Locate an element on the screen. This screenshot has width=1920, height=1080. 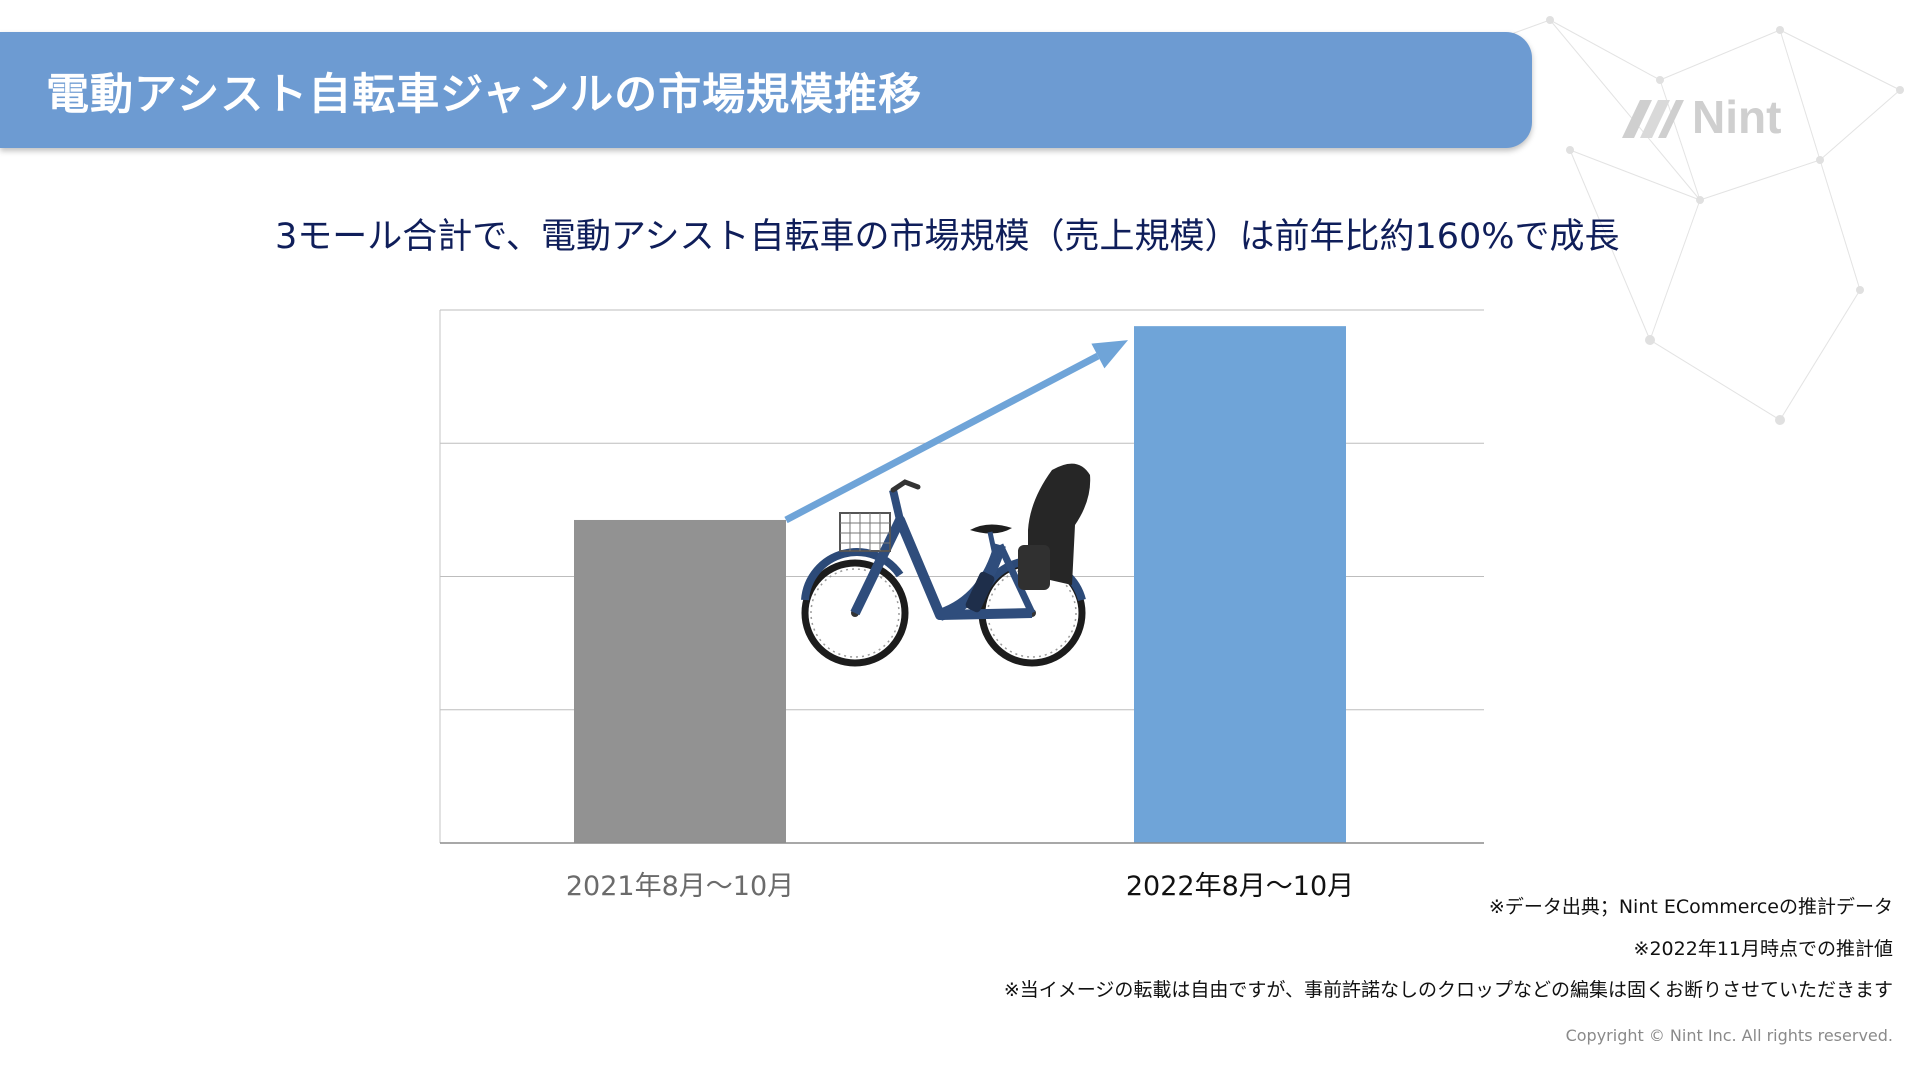
bicycle-icon is located at coordinates (946, 565).